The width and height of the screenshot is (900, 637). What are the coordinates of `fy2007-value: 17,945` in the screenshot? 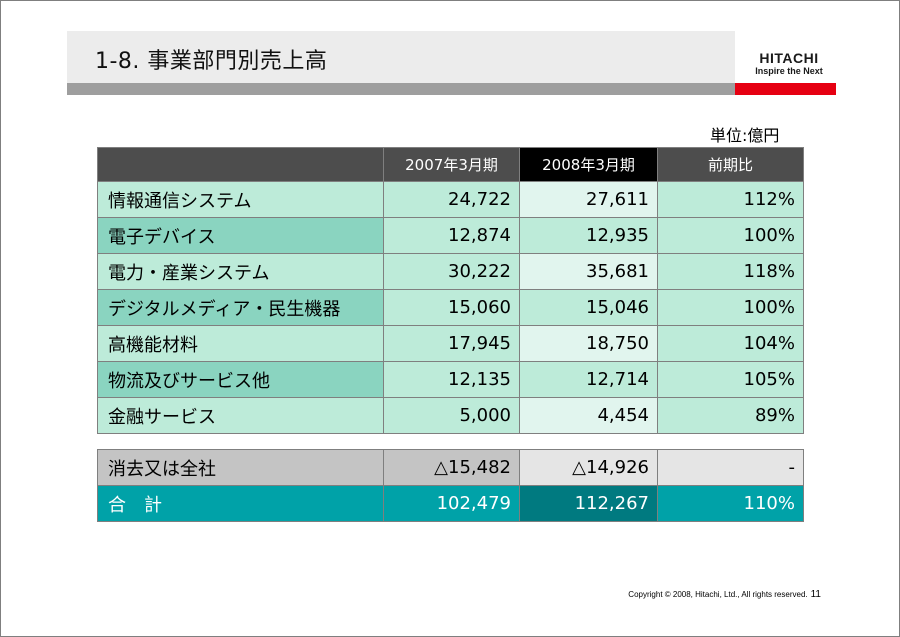 It's located at (451, 343).